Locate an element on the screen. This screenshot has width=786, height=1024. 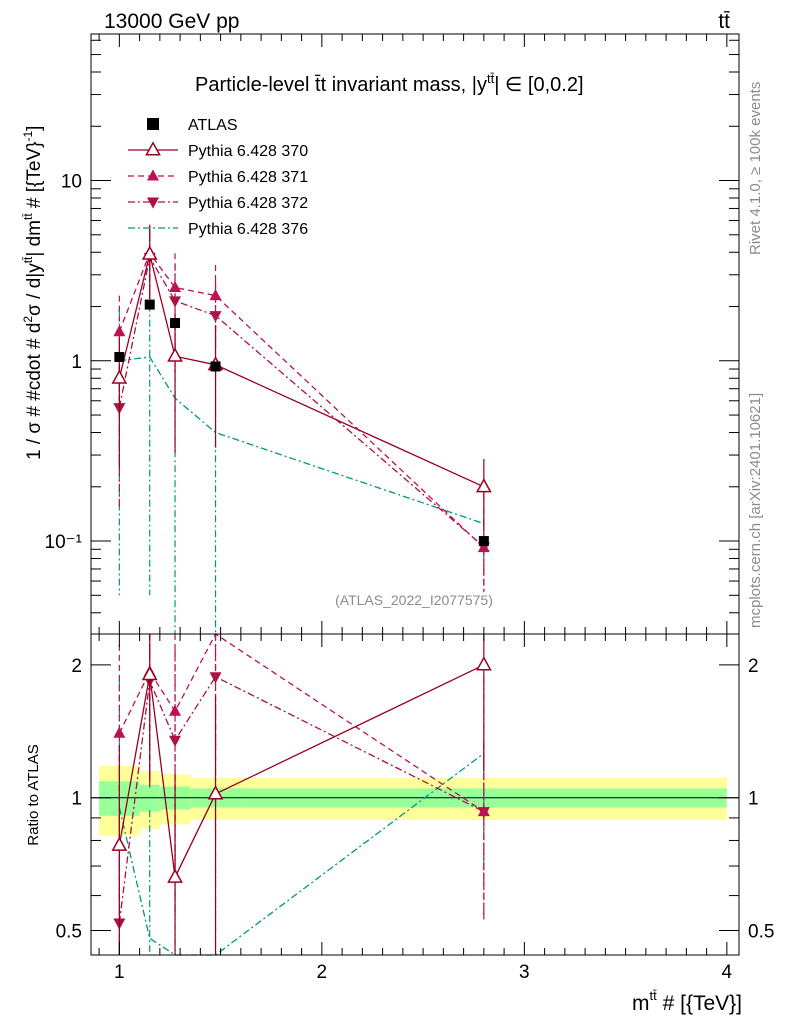
y-tick-label: 10 is located at coordinates (71, 182).